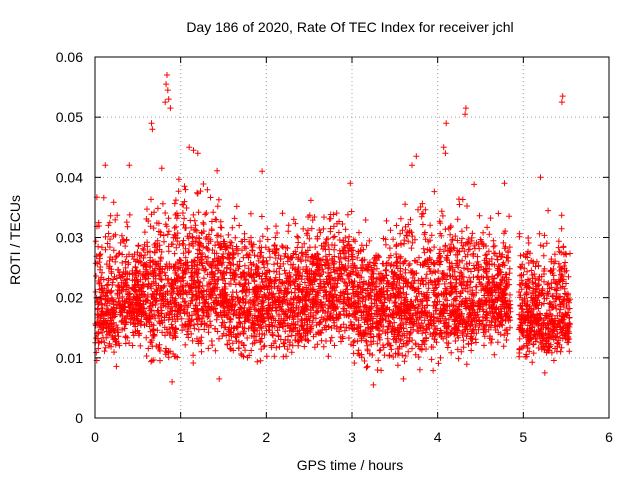 The height and width of the screenshot is (480, 640). I want to click on y-axis-label: ROTI / TECUs, so click(15, 240).